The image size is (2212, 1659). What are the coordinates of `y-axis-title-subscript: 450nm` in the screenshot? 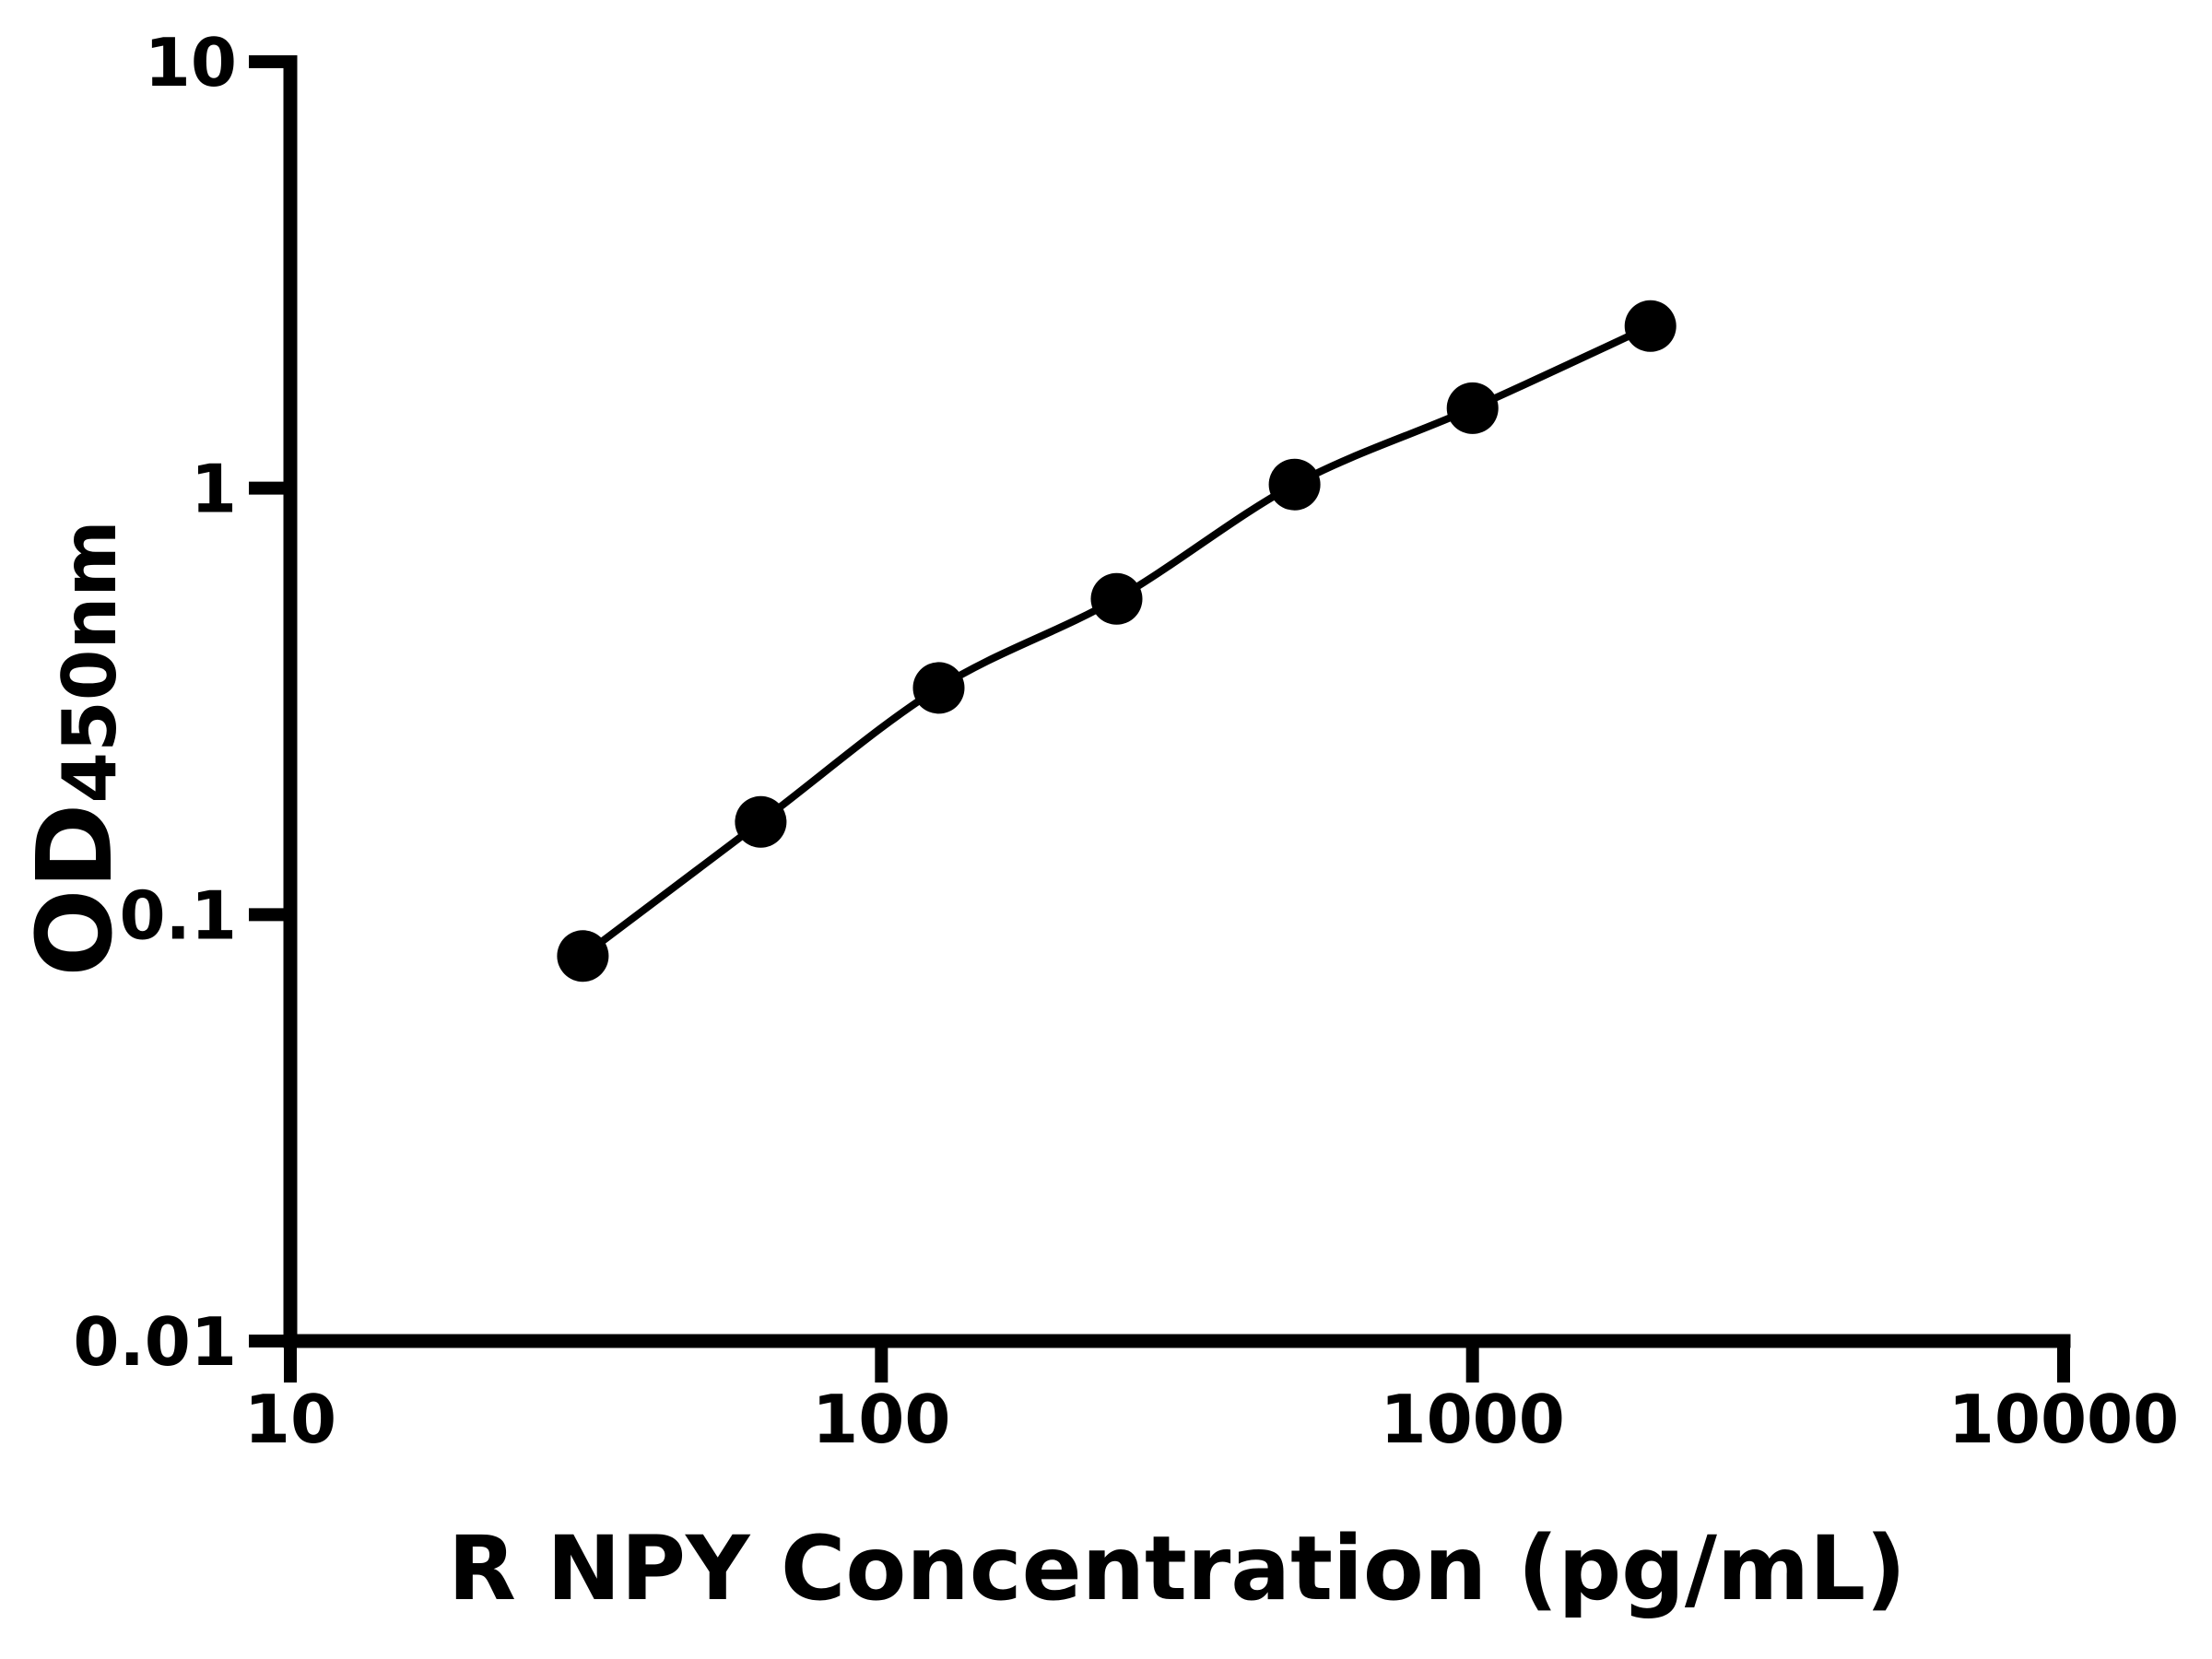 It's located at (89, 662).